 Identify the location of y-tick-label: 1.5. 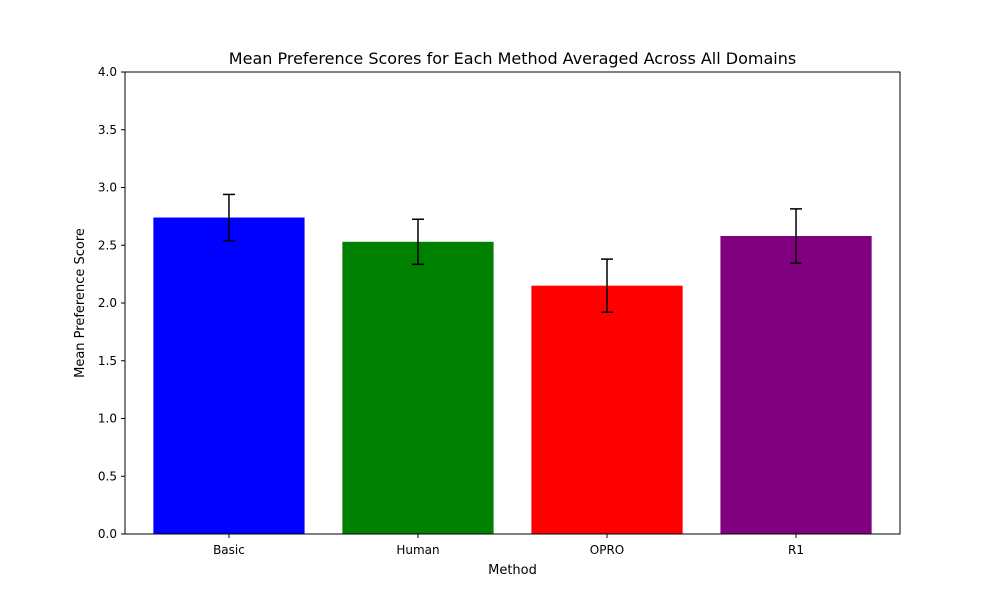
(107, 361).